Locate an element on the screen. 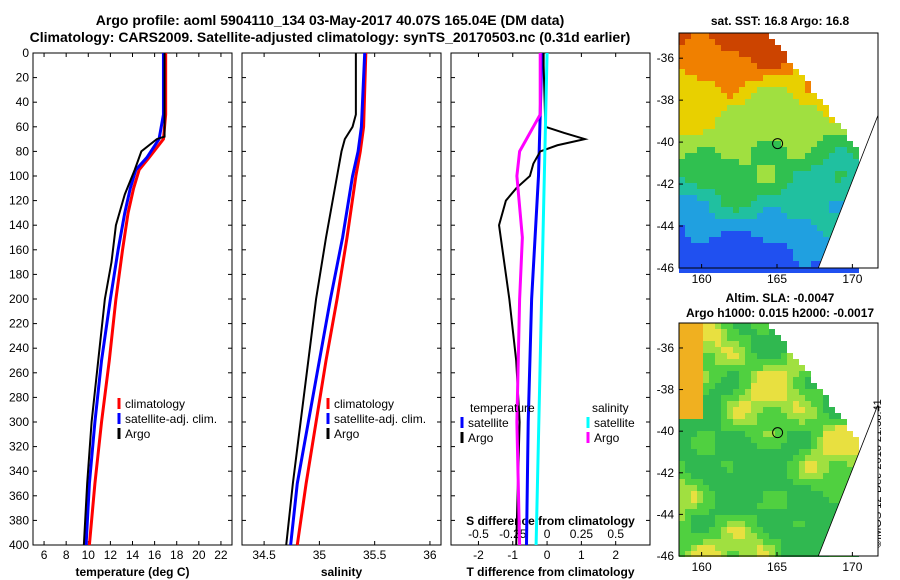 This screenshot has width=900, height=580. sla-argo-marker is located at coordinates (778, 433).